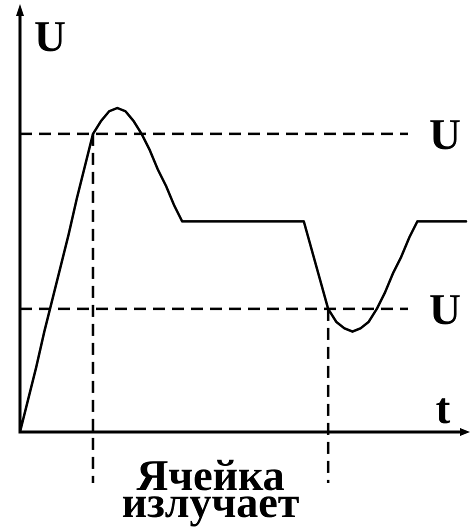 This screenshot has height=529, width=471. Describe the element at coordinates (443, 408) in the screenshot. I see `x-axis-title: t` at that location.